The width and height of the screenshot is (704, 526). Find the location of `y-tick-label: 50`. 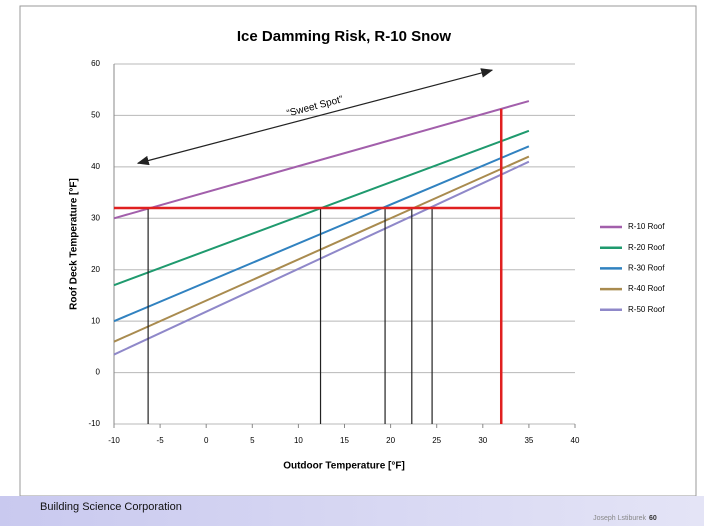

y-tick-label: 50 is located at coordinates (95, 115).